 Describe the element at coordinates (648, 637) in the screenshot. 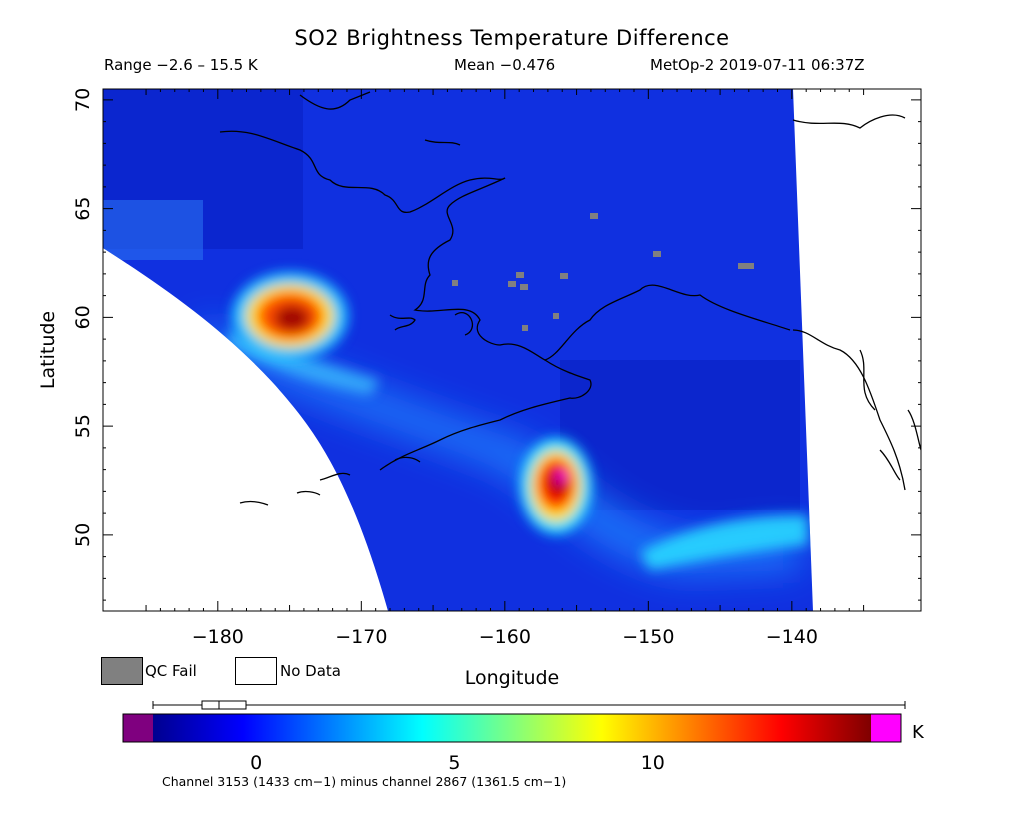

I see `x-tick-label: −150` at that location.